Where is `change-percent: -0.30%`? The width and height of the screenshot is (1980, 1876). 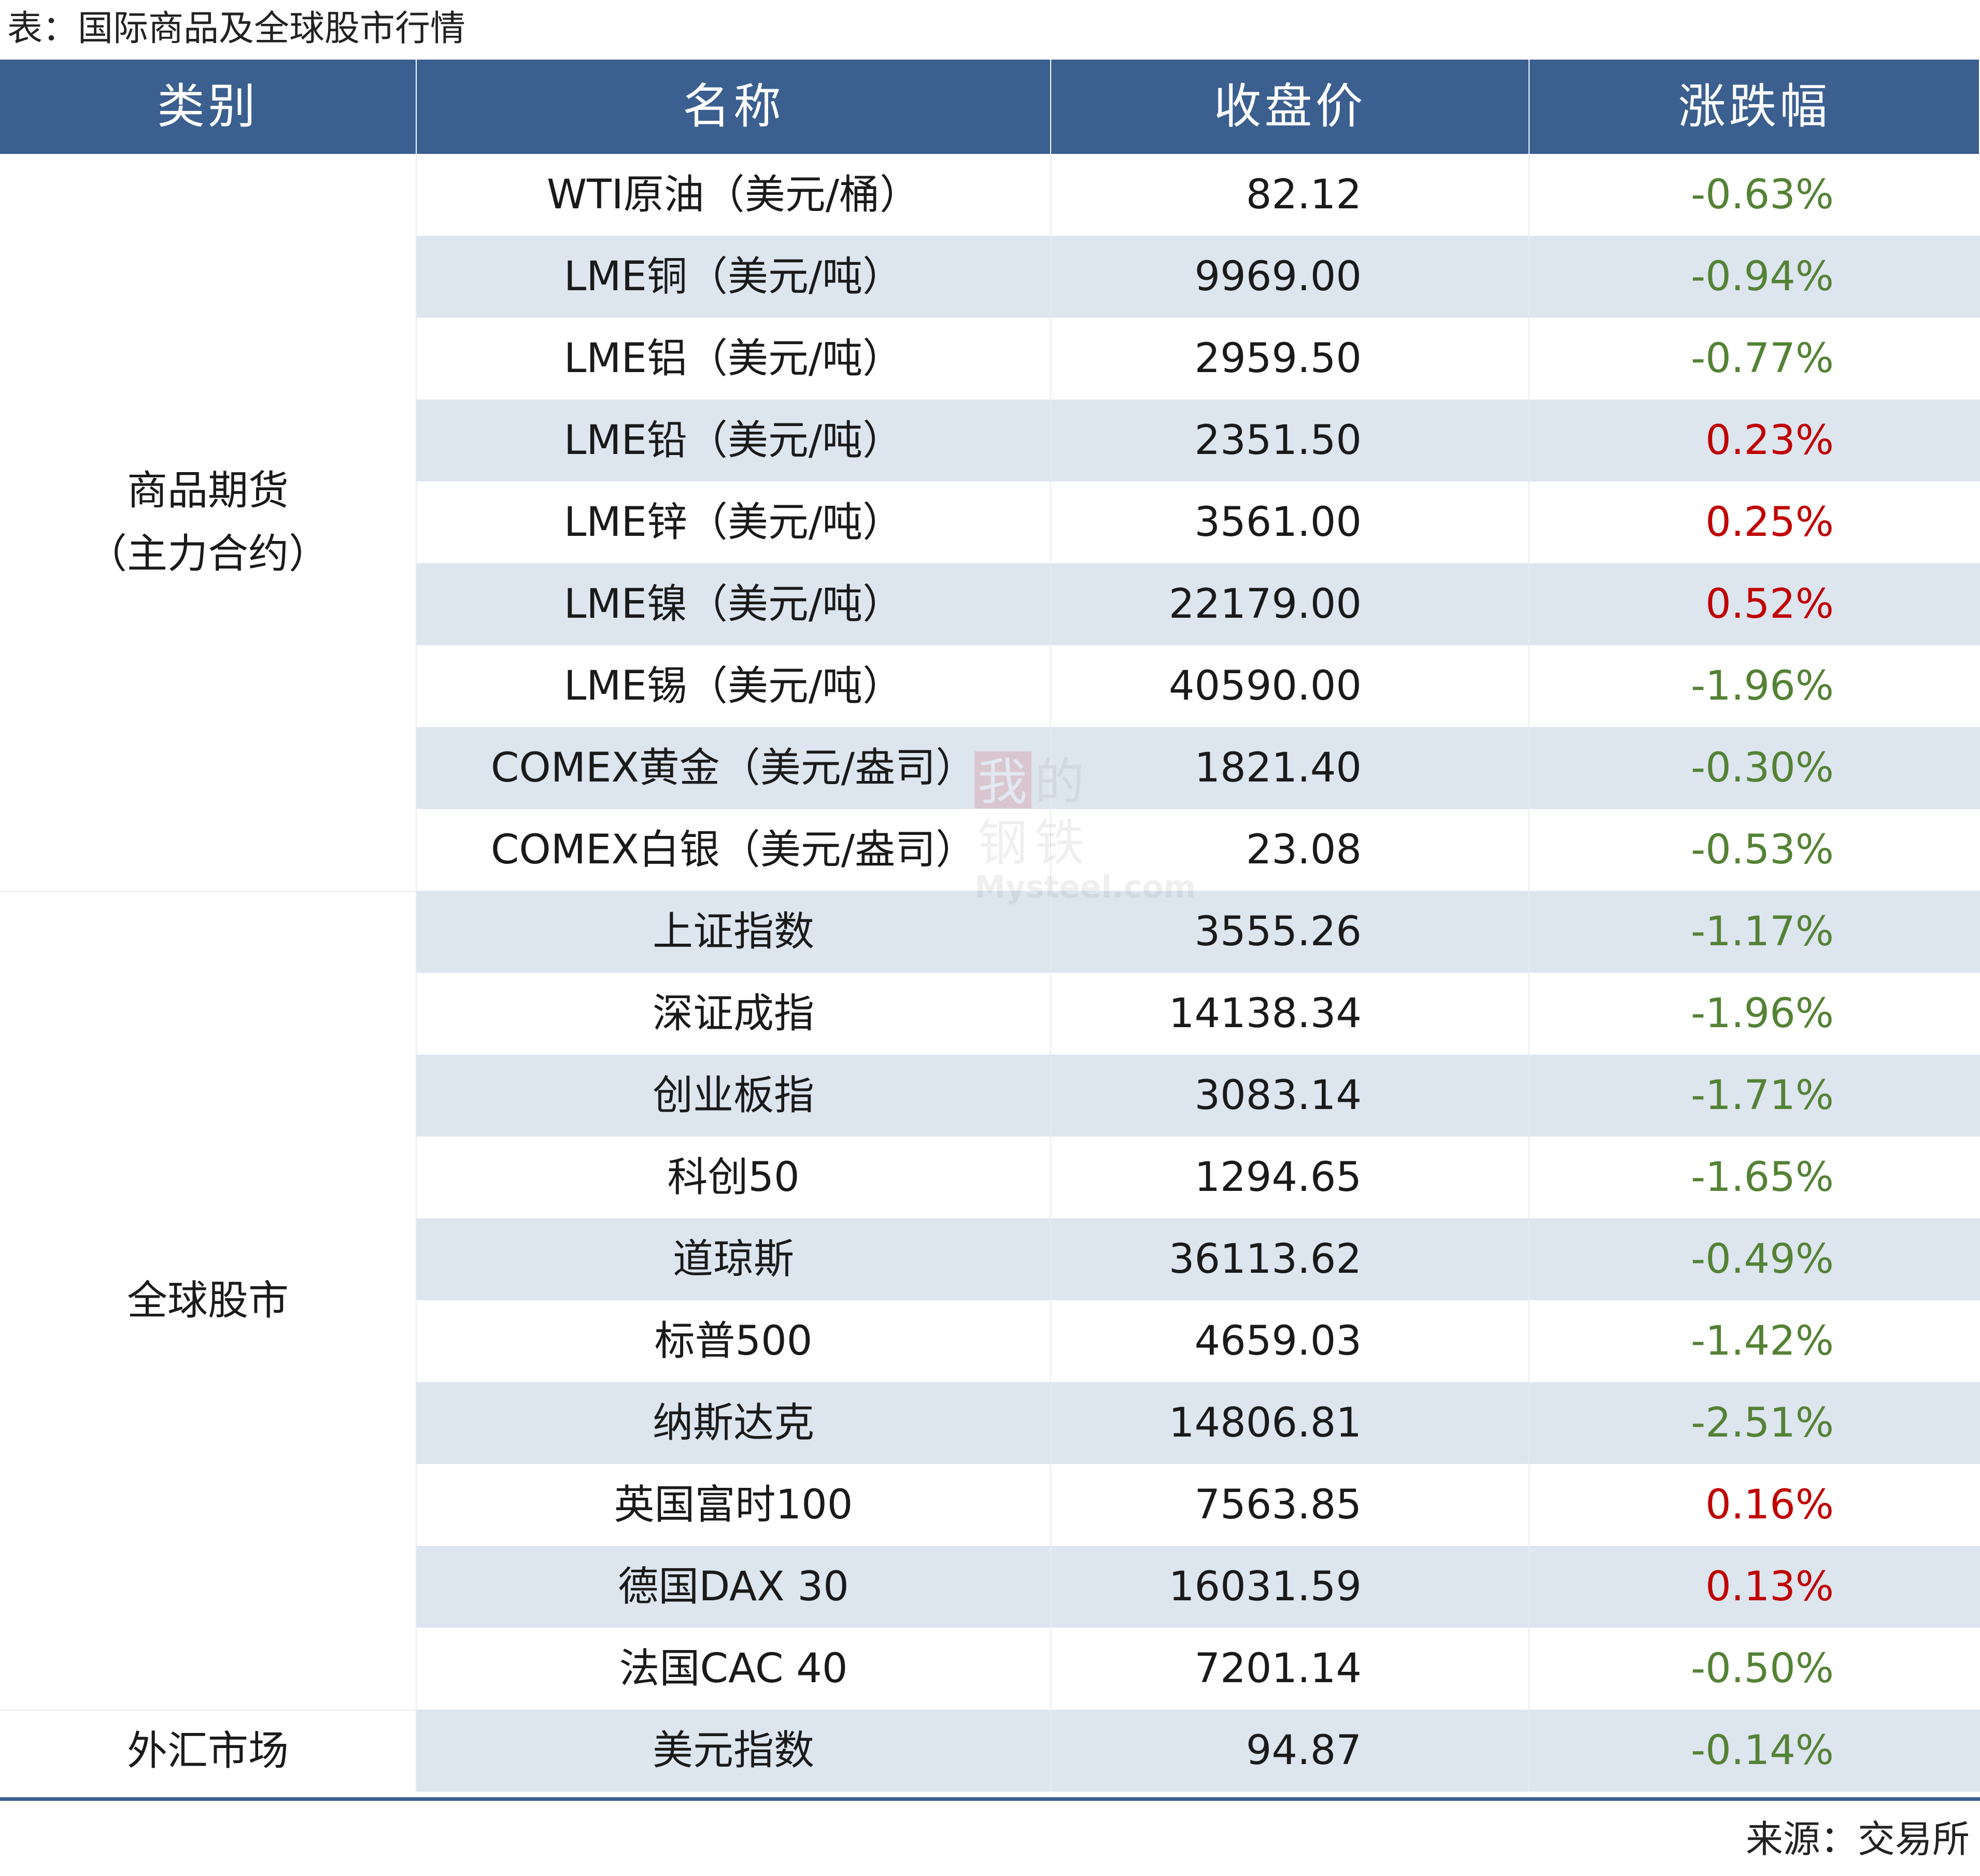 change-percent: -0.30% is located at coordinates (1755, 768).